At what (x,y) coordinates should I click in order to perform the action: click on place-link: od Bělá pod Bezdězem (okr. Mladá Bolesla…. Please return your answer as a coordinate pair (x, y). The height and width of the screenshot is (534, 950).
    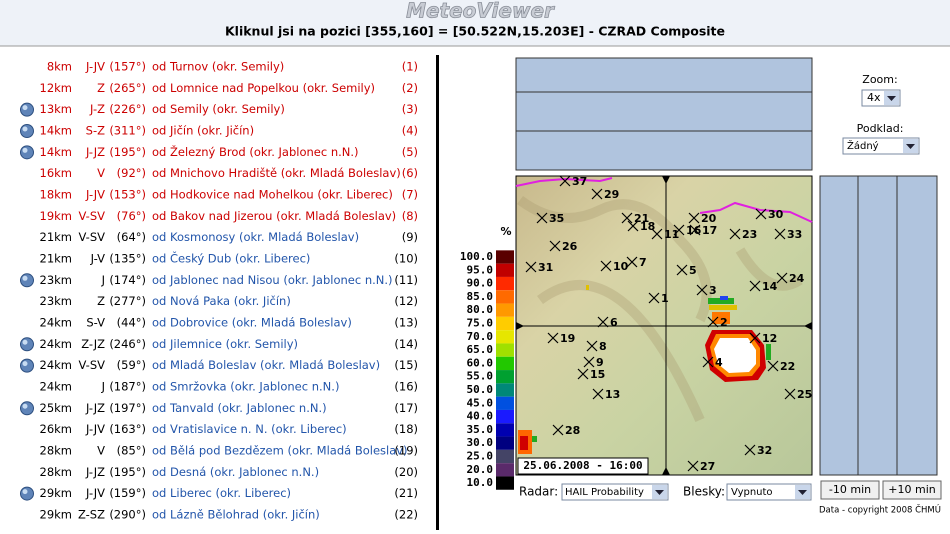
    Looking at the image, I should click on (280, 450).